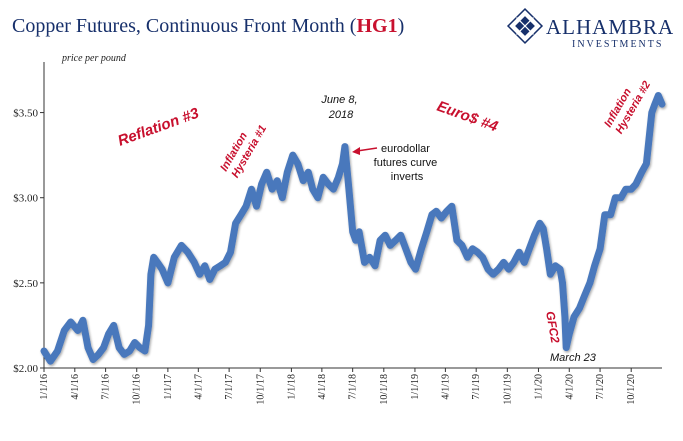 The image size is (683, 441). Describe the element at coordinates (445, 387) in the screenshot. I see `x-tick-label: 4/1/19` at that location.